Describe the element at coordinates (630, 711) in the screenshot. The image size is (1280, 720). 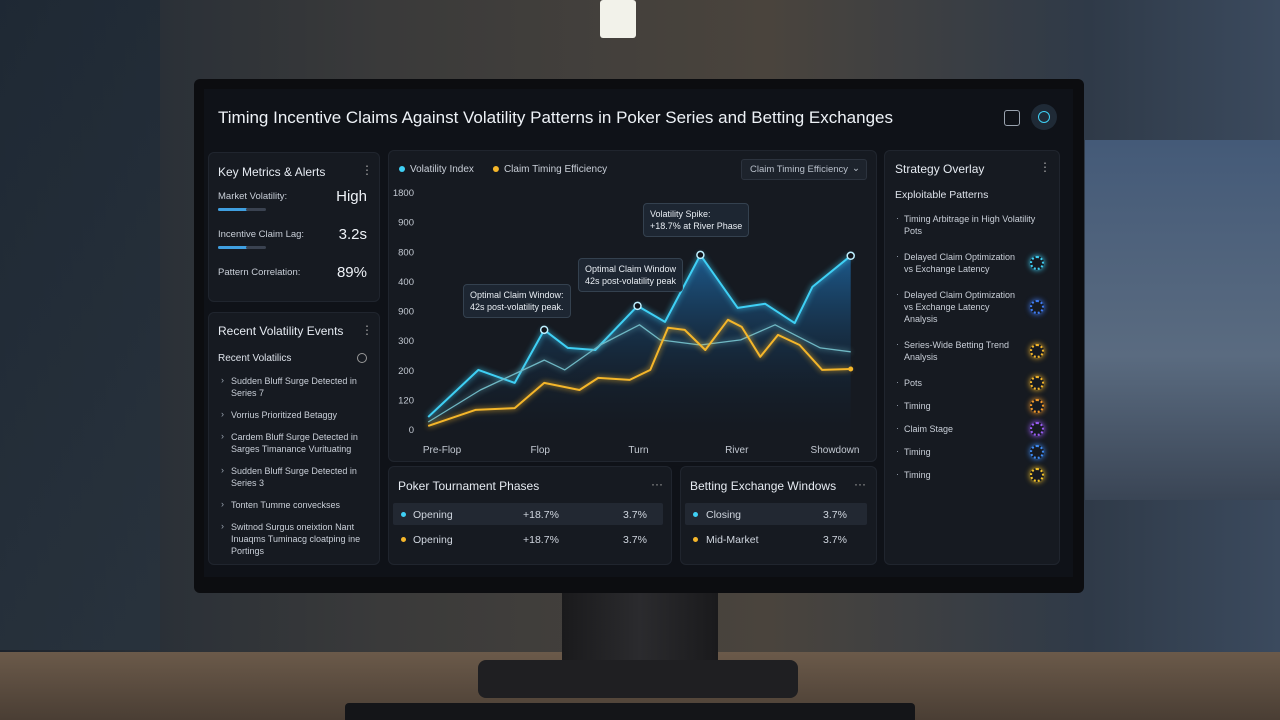
I see `keyboard` at that location.